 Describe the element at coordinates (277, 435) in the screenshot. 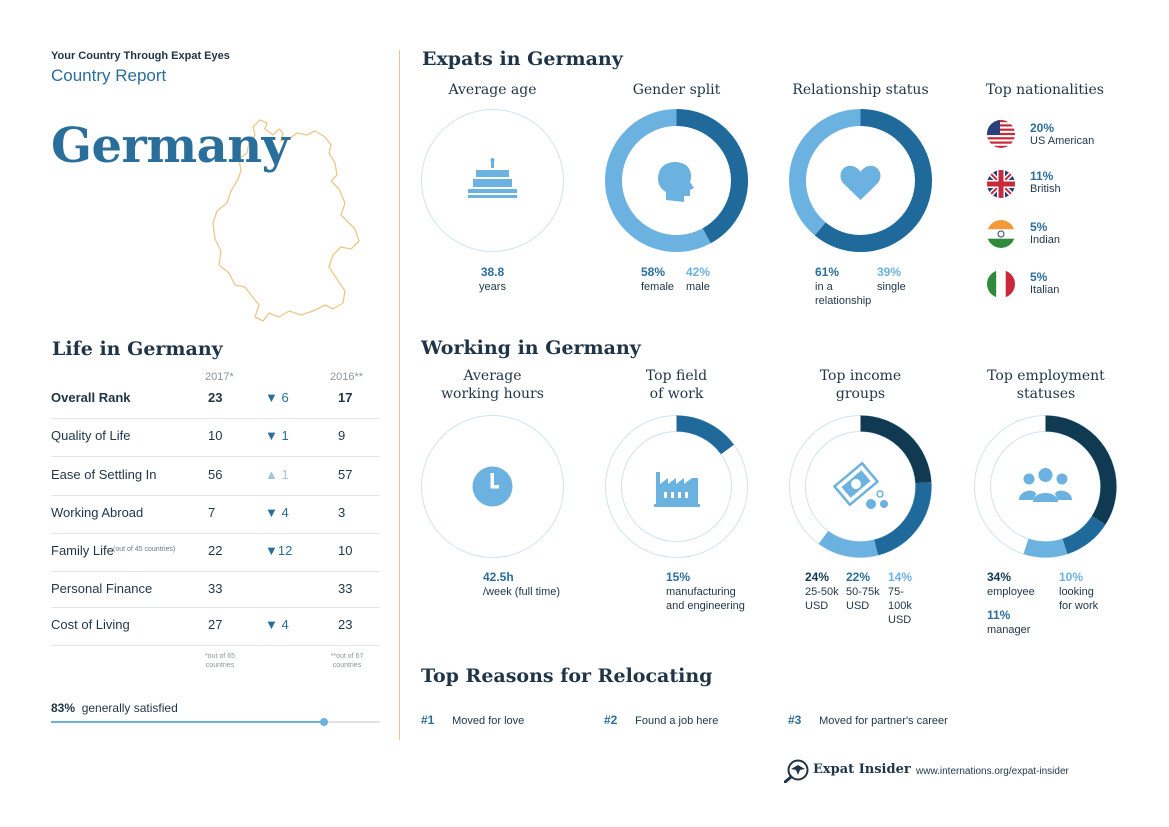

I see `rank-change-down: ▼ 1` at that location.